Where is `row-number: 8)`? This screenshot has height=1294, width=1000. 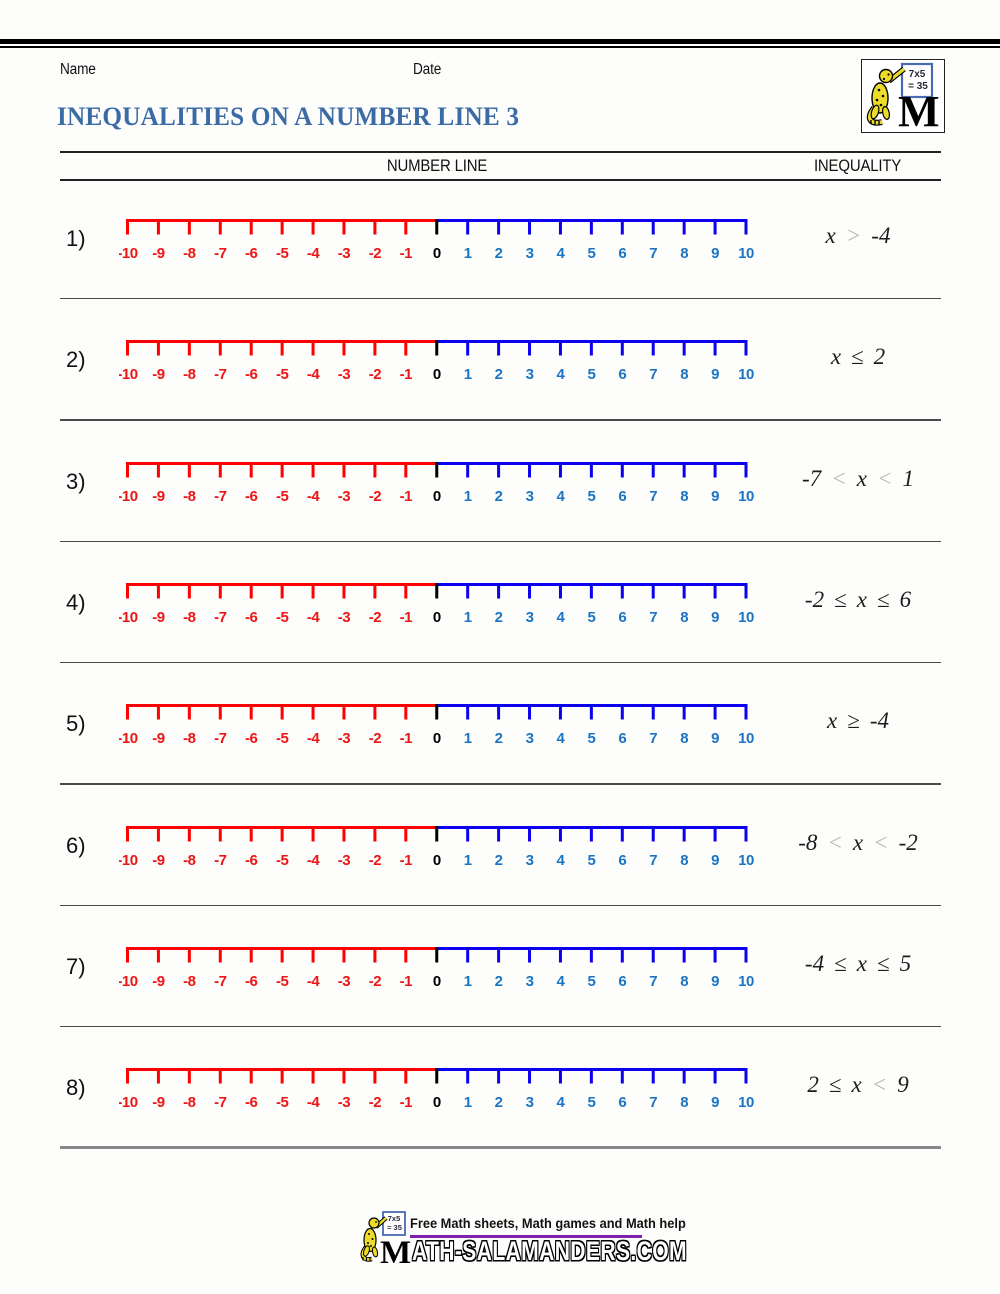 row-number: 8) is located at coordinates (76, 1088).